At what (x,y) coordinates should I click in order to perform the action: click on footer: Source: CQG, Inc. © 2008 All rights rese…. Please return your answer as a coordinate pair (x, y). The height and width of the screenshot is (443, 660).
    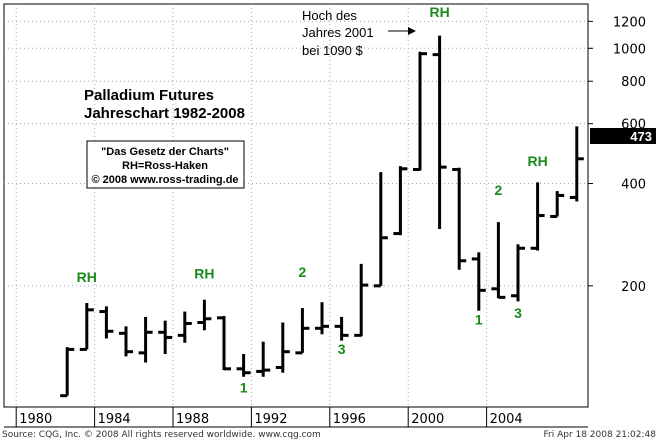
    Looking at the image, I should click on (330, 436).